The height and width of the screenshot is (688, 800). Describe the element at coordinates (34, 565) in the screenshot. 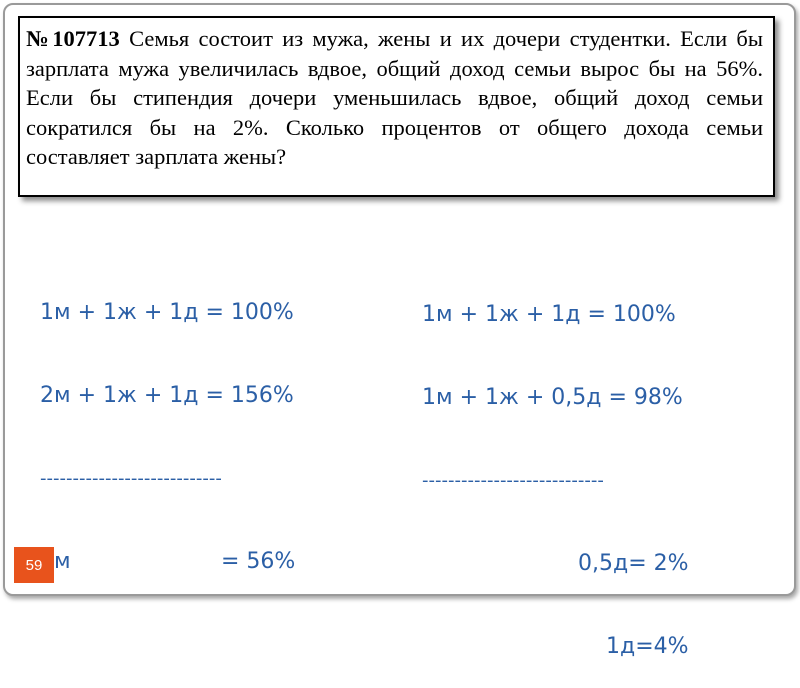

I see `slide-number-badge: 59` at that location.